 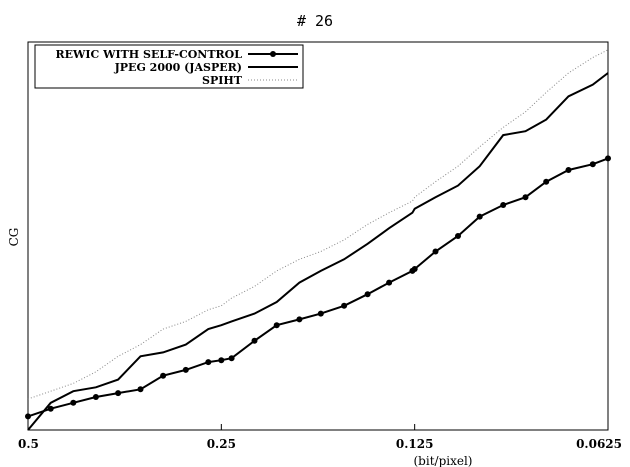 I want to click on legend-label-1: JPEG 2000 (JASPER), so click(x=178, y=67).